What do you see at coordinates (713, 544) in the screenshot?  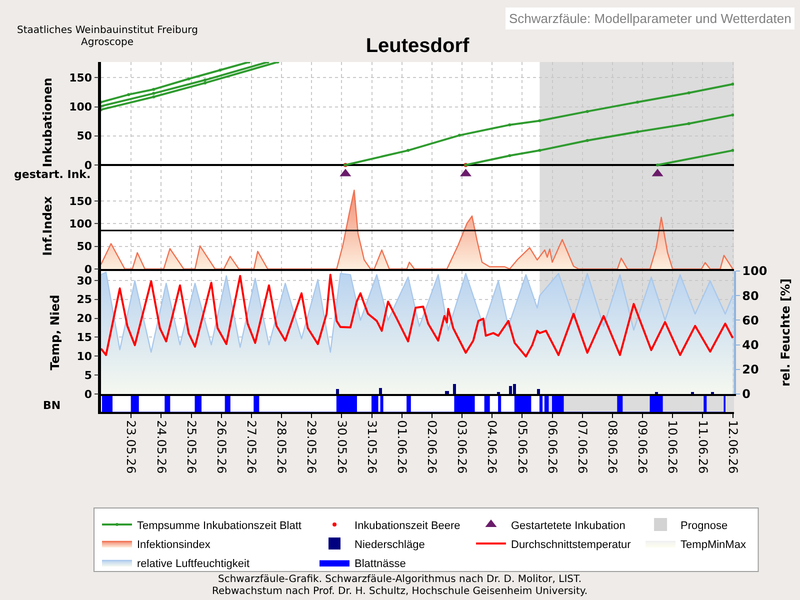 I see `legend-label: TempMinMax` at bounding box center [713, 544].